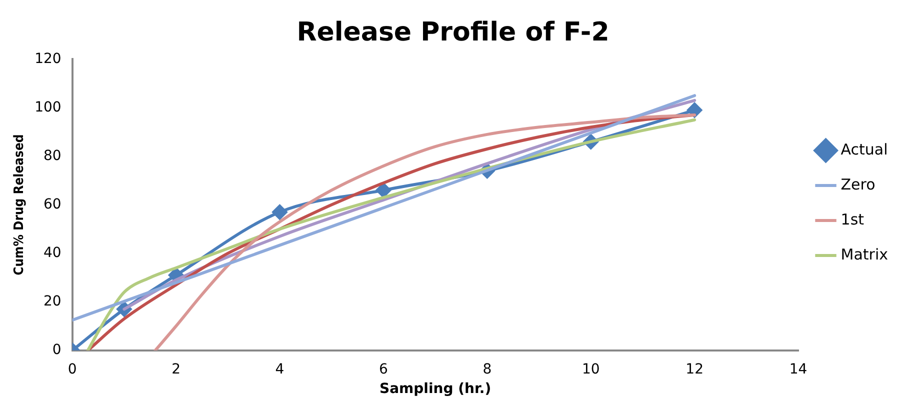  I want to click on x-tick-label: 0, so click(72, 369).